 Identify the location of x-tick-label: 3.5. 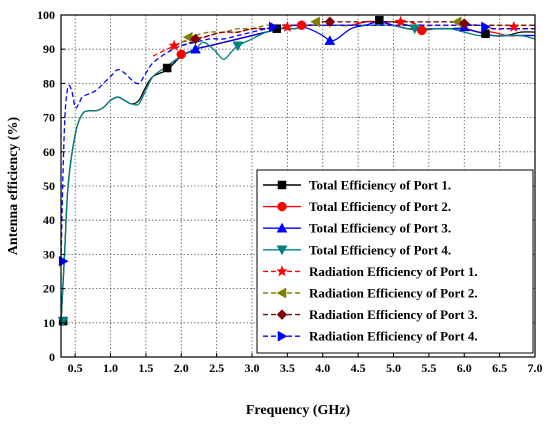
(287, 368).